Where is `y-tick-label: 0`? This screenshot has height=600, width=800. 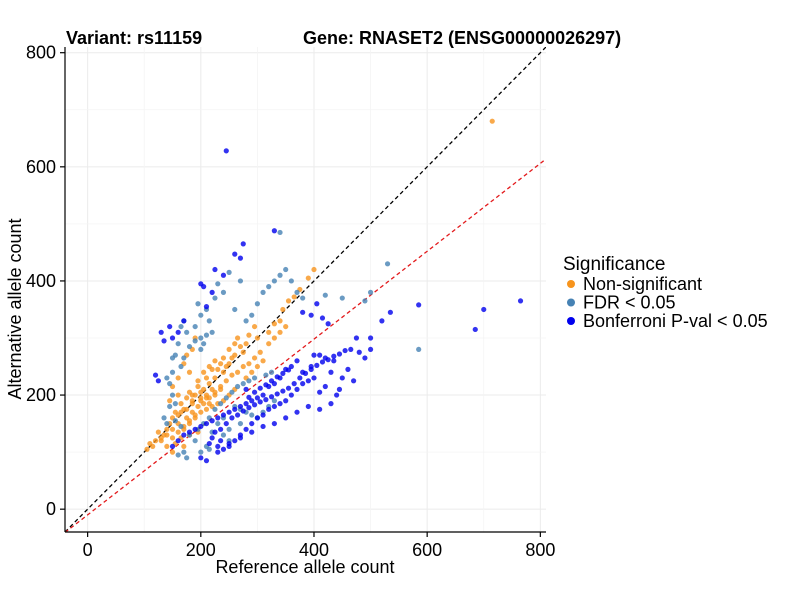 y-tick-label: 0 is located at coordinates (51, 509).